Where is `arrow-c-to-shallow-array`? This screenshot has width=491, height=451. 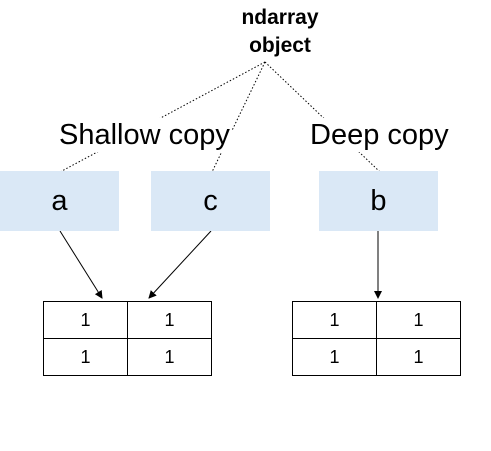
arrow-c-to-shallow-array is located at coordinates (180, 264).